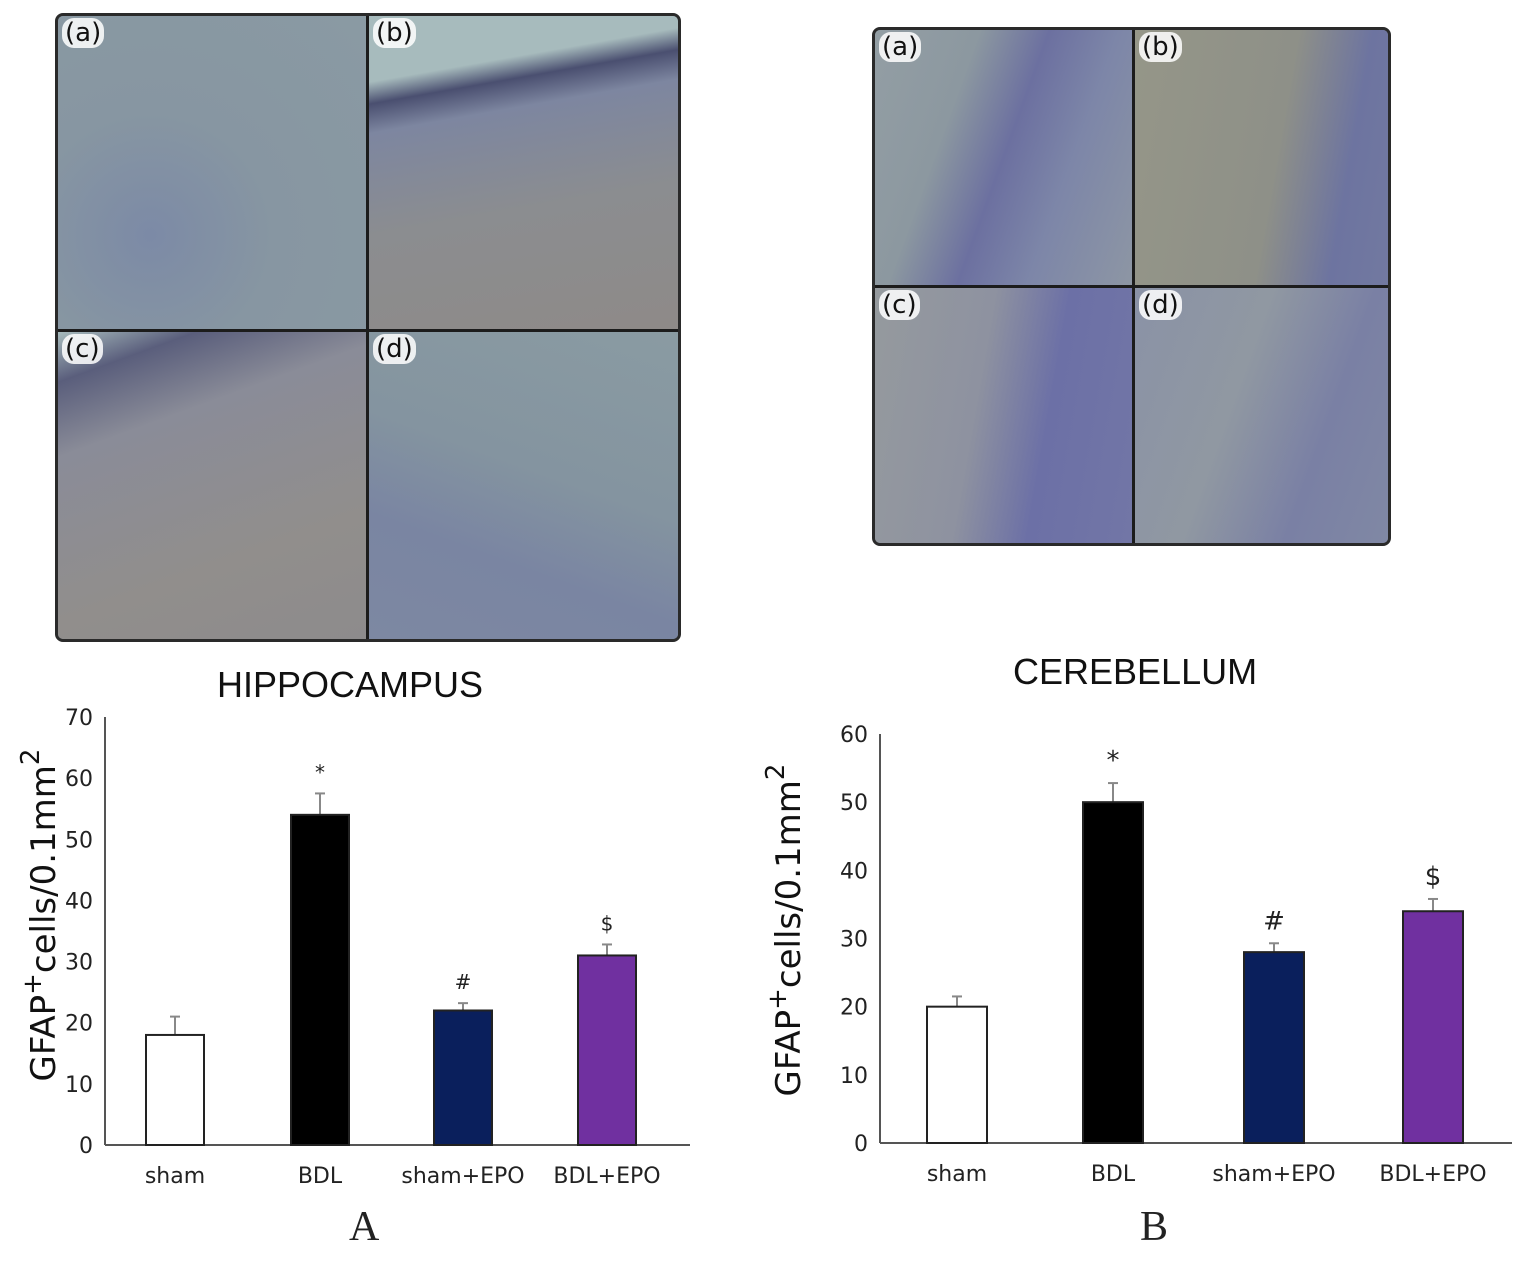 Image resolution: width=1524 pixels, height=1264 pixels. I want to click on chart-title-hippocampus: HIPPOCAMPUS, so click(350, 684).